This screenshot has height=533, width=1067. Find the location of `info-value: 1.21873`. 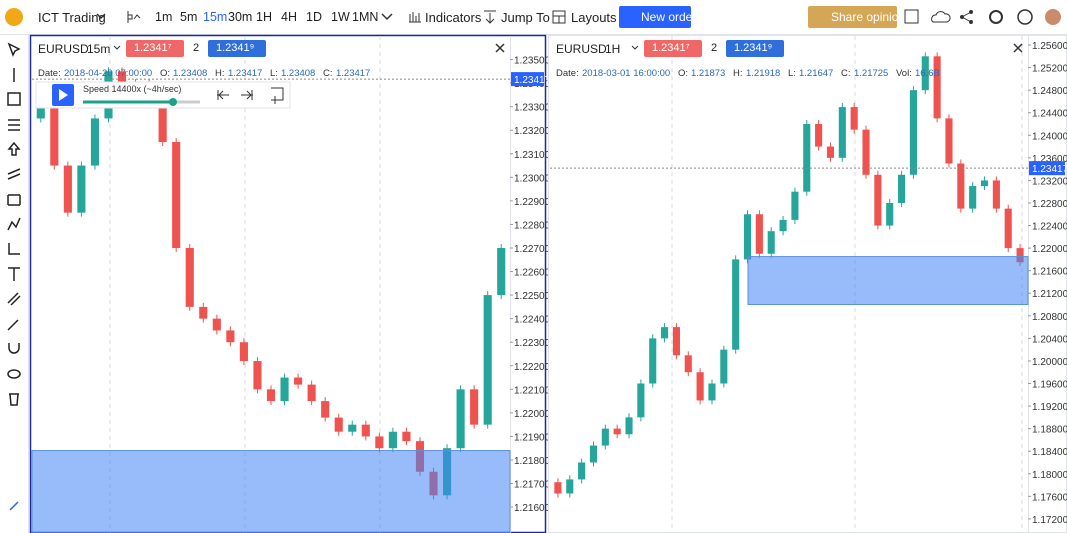

info-value: 1.21873 is located at coordinates (708, 73).